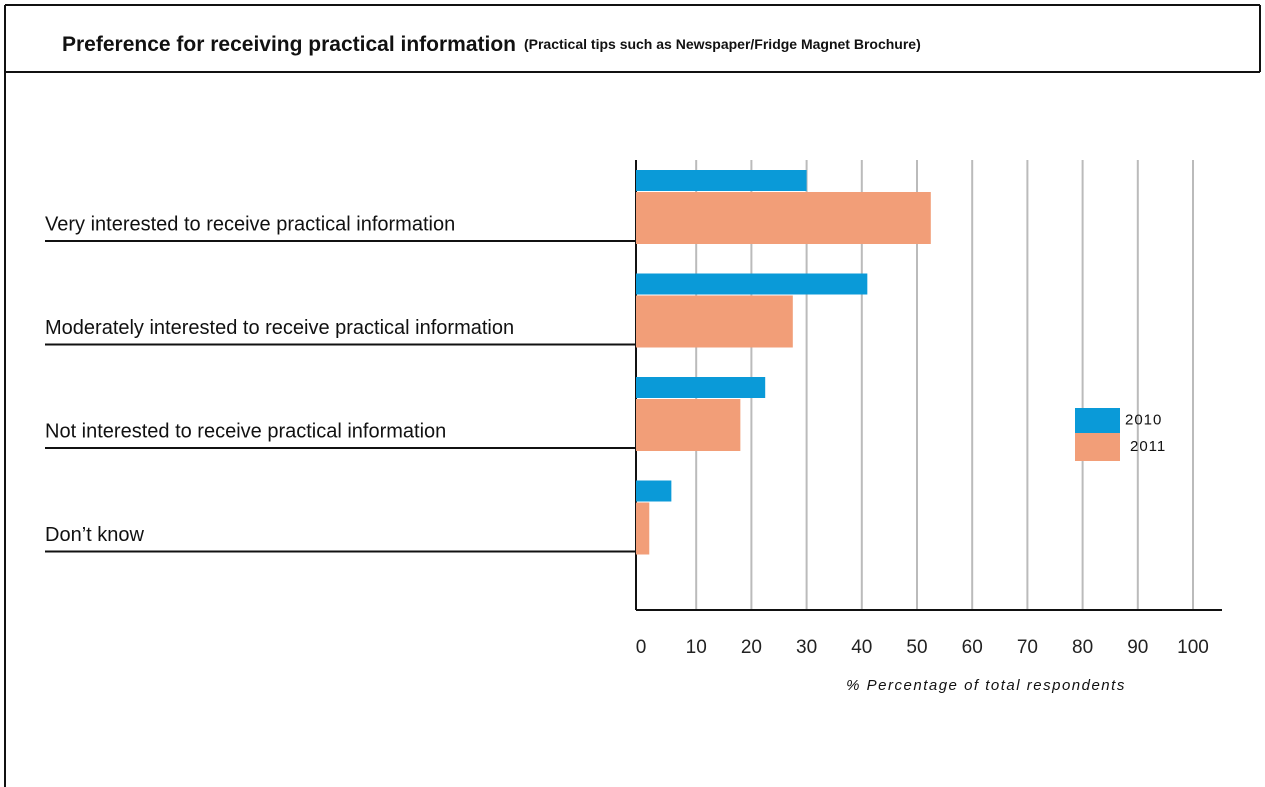  Describe the element at coordinates (696, 647) in the screenshot. I see `x-tick-label: 10` at that location.